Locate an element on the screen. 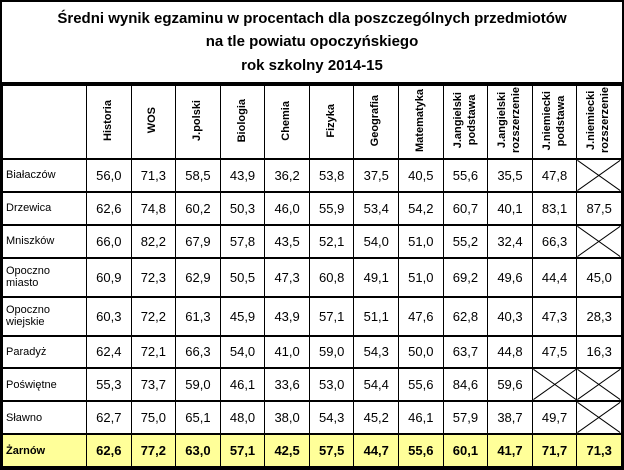 The image size is (624, 470). value-cell: 41,7 is located at coordinates (510, 450).